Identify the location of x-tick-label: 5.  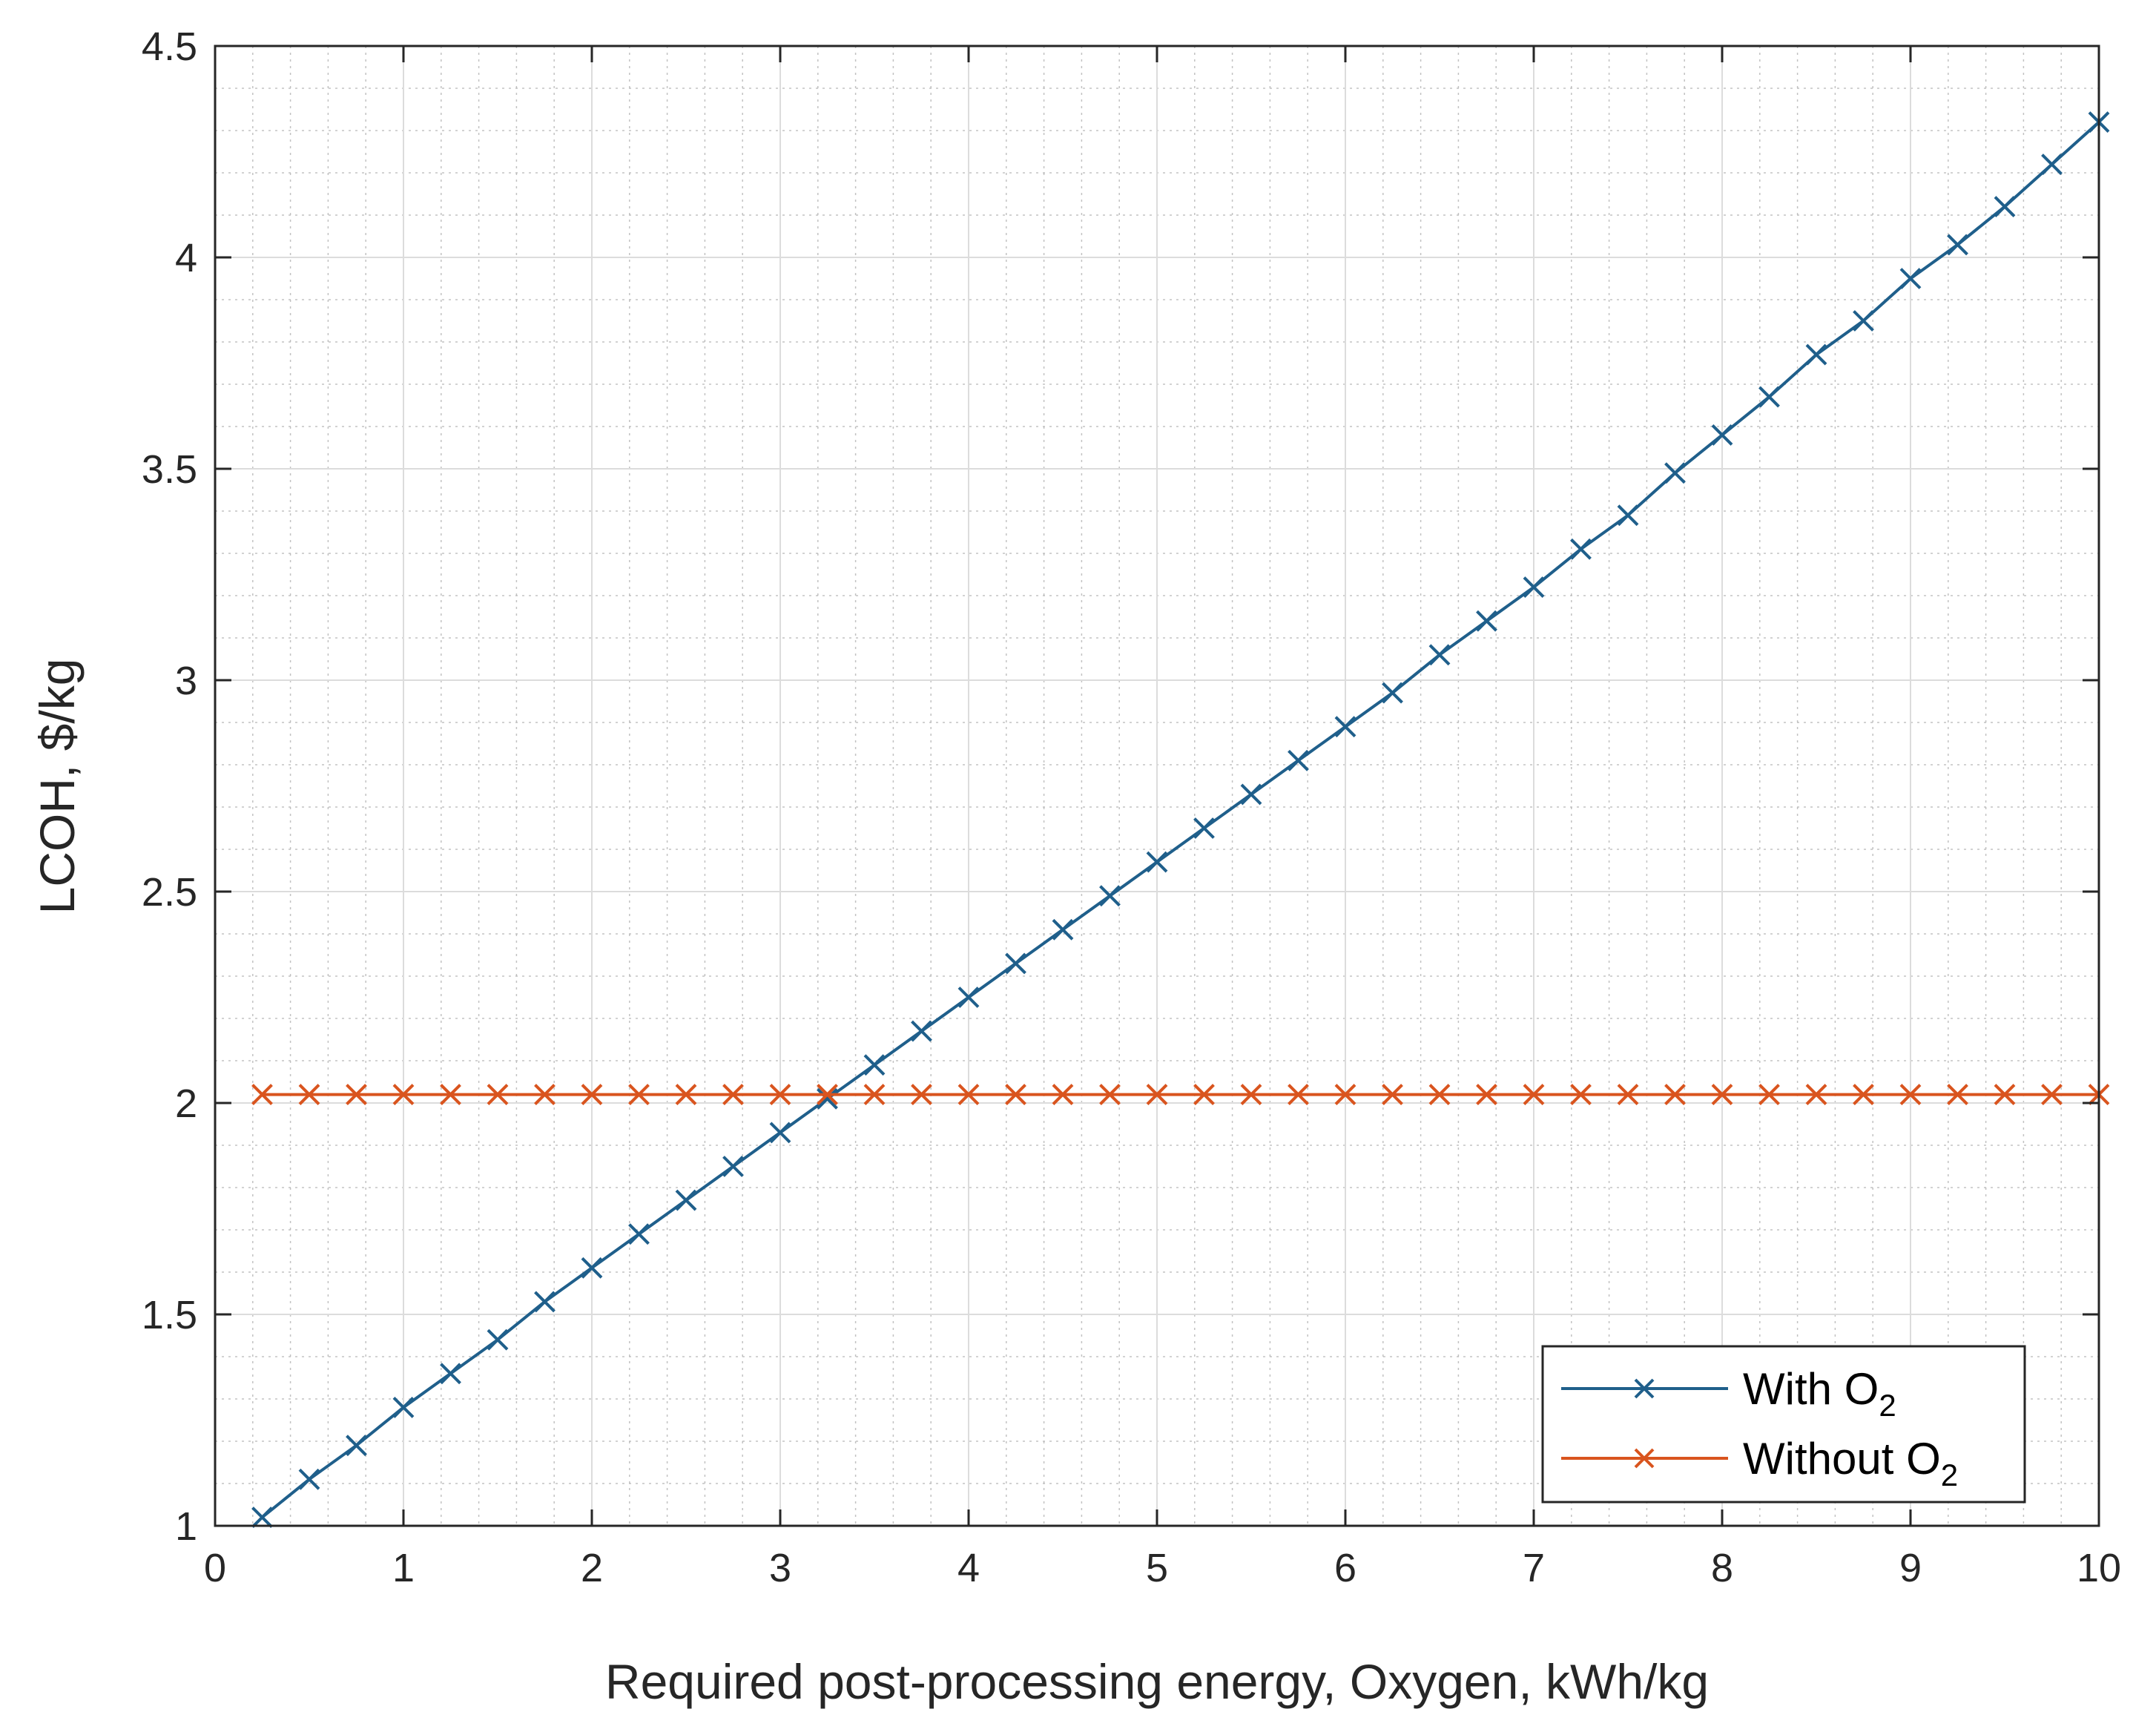
(1157, 1568).